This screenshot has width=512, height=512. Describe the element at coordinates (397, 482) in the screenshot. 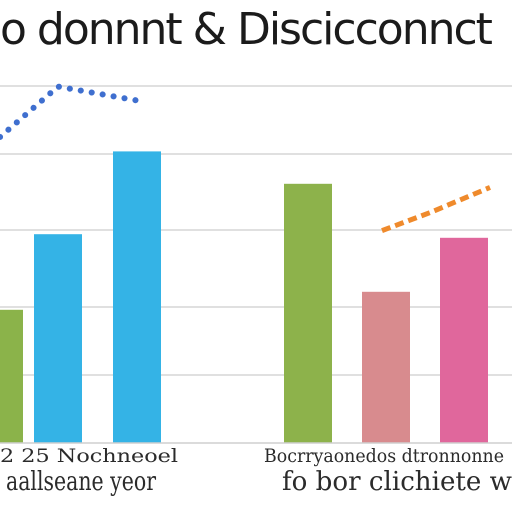

I see `category-label-g2-2: fo bor clichiete w` at that location.